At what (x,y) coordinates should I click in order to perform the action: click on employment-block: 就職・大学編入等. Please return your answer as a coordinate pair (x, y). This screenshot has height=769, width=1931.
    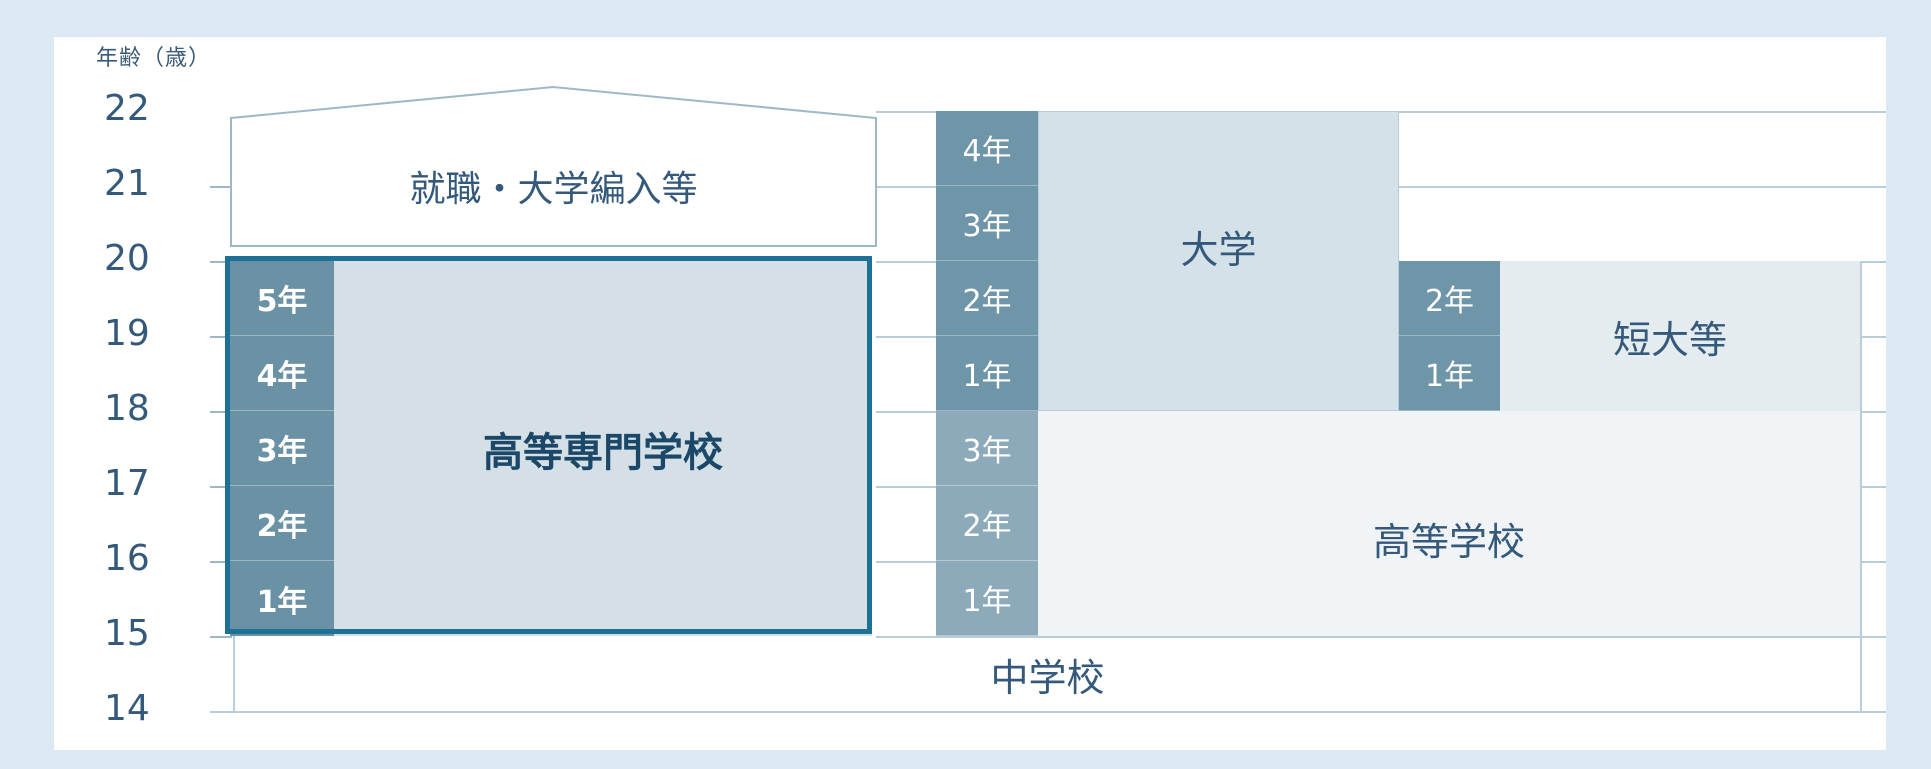
    Looking at the image, I should click on (553, 186).